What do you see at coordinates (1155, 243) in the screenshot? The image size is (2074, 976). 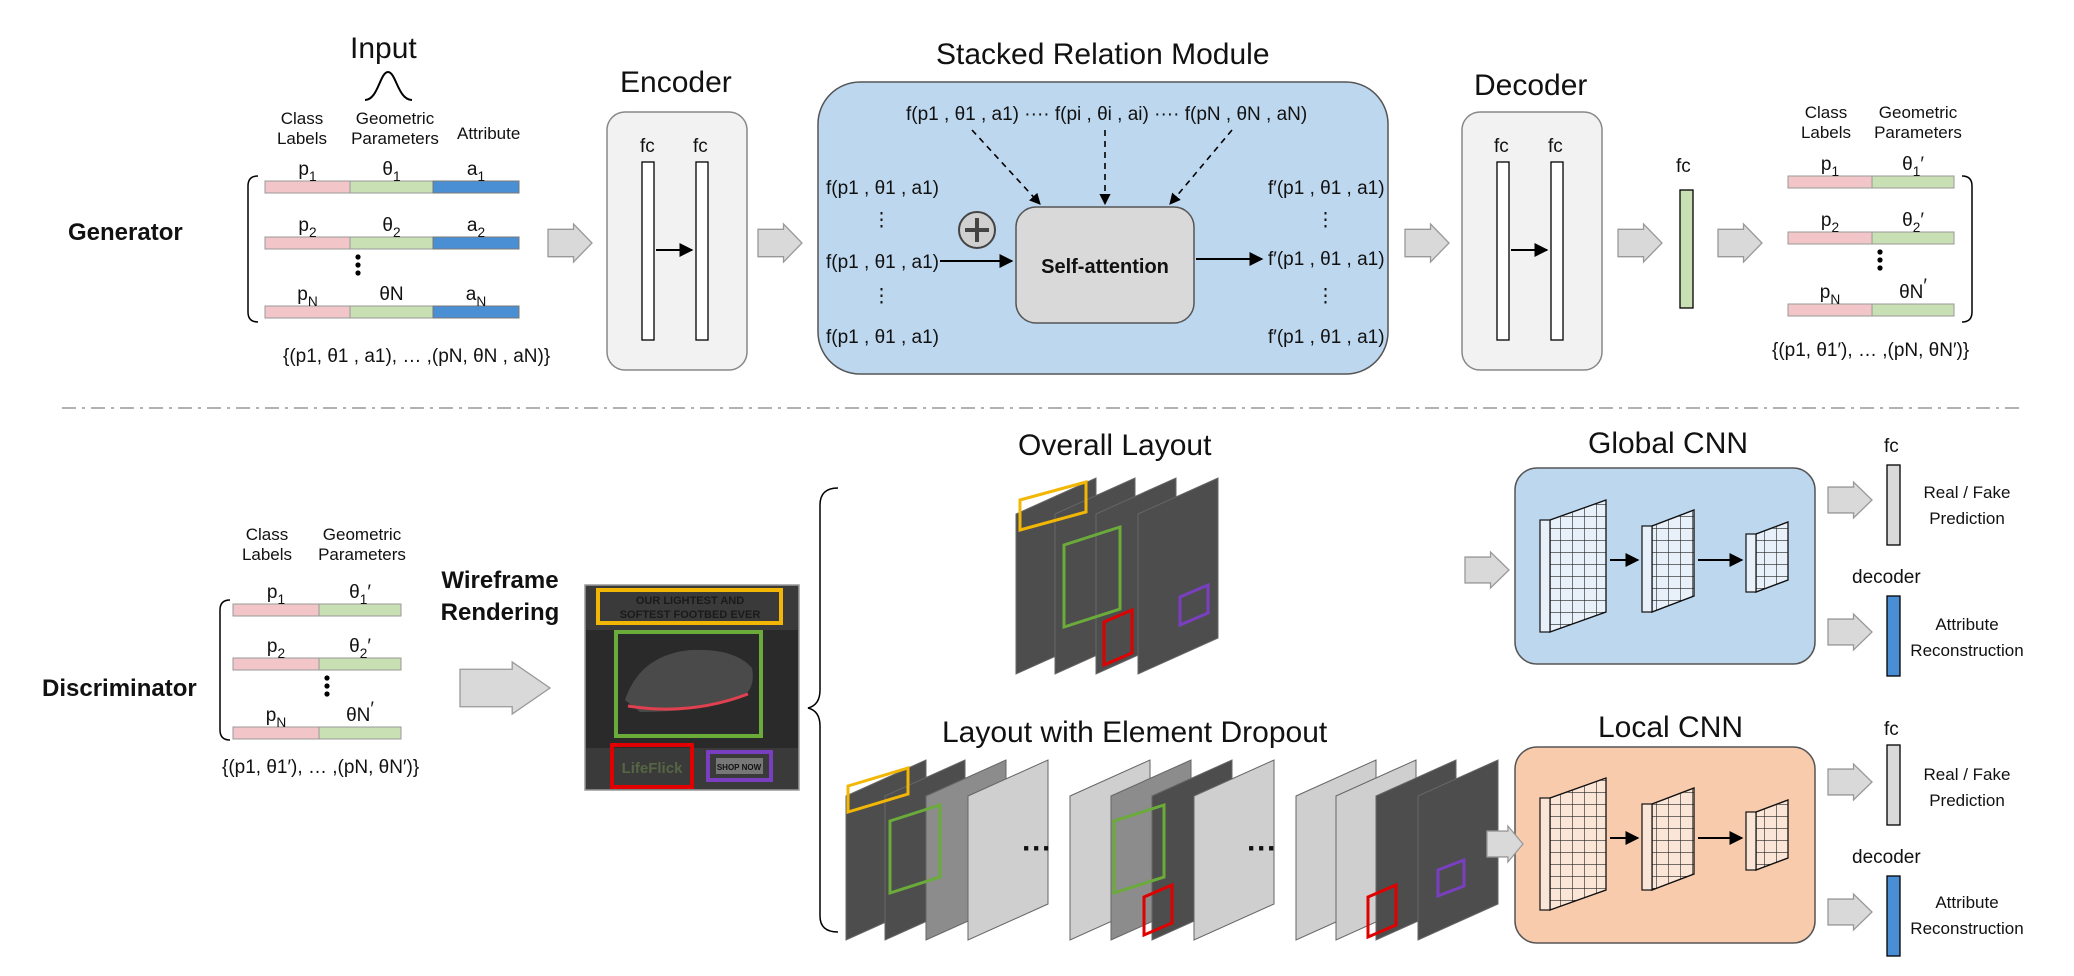 I see `generator-flow-arrows` at bounding box center [1155, 243].